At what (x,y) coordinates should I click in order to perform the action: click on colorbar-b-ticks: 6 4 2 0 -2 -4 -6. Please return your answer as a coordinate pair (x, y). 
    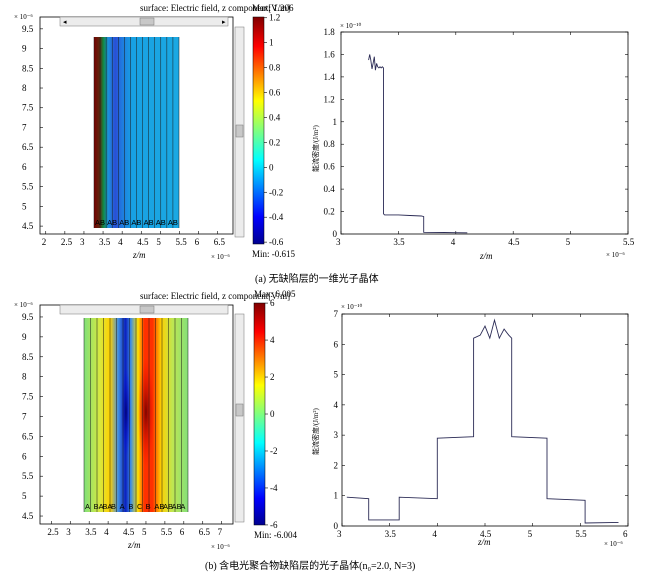
    Looking at the image, I should click on (271, 414).